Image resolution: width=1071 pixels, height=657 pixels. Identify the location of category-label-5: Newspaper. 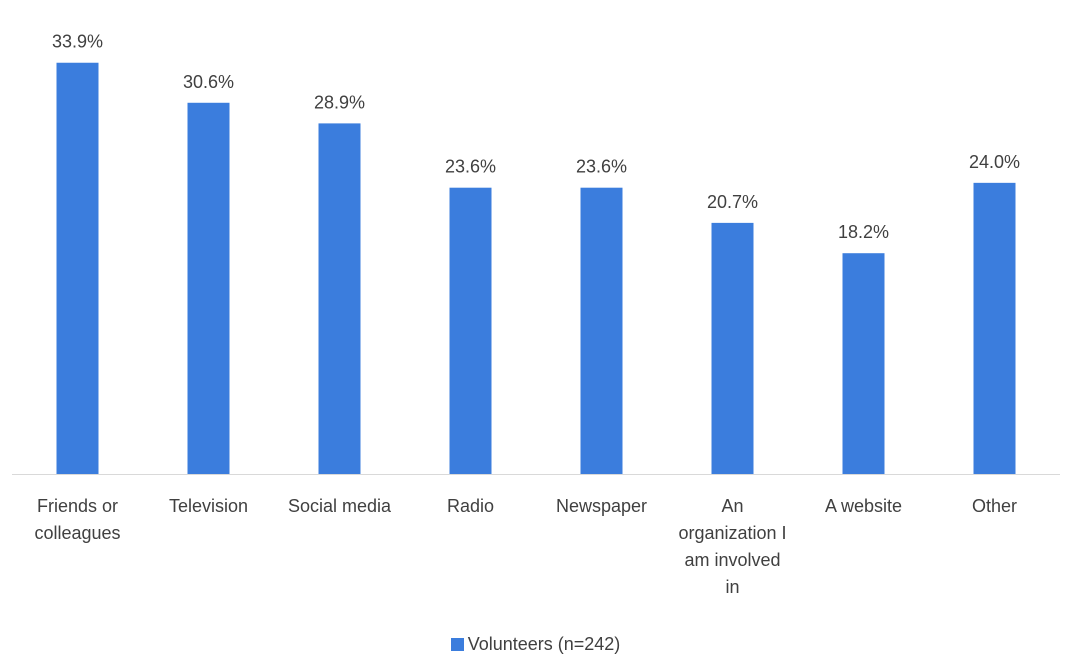
(601, 506).